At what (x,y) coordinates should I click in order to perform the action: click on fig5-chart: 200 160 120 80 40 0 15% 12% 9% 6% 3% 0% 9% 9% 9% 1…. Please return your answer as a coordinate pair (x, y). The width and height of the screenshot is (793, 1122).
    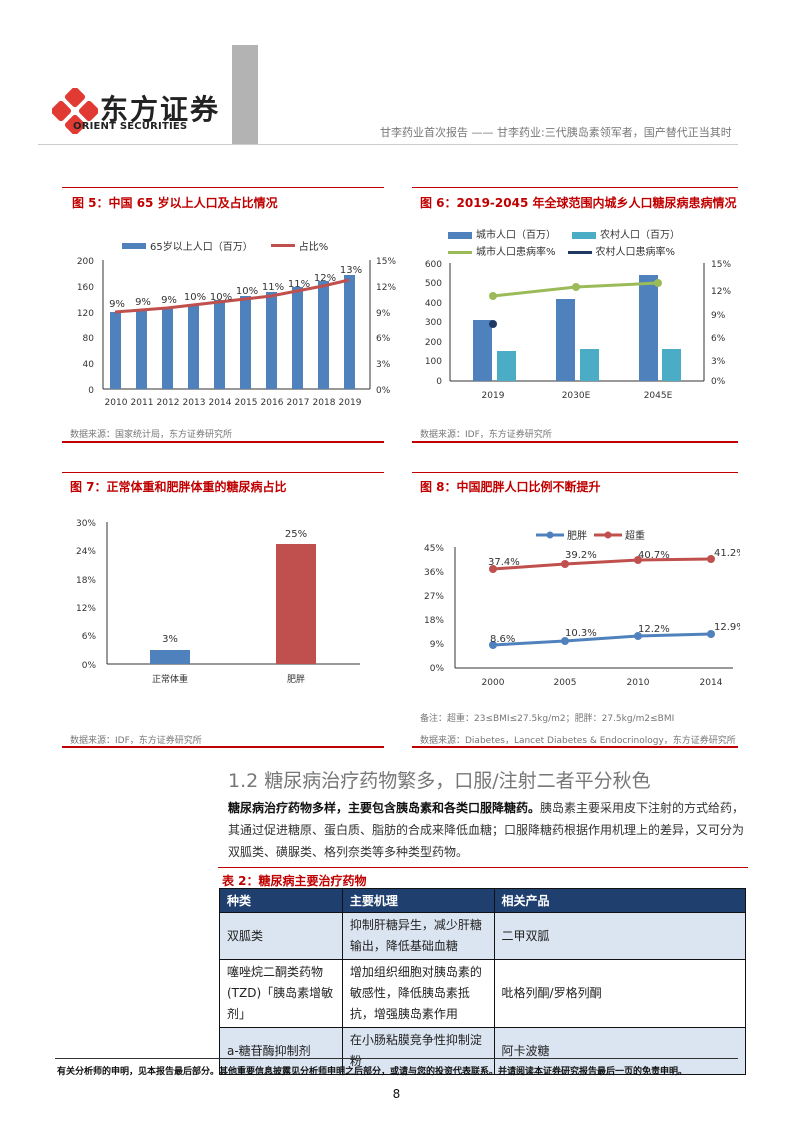
    Looking at the image, I should click on (237, 332).